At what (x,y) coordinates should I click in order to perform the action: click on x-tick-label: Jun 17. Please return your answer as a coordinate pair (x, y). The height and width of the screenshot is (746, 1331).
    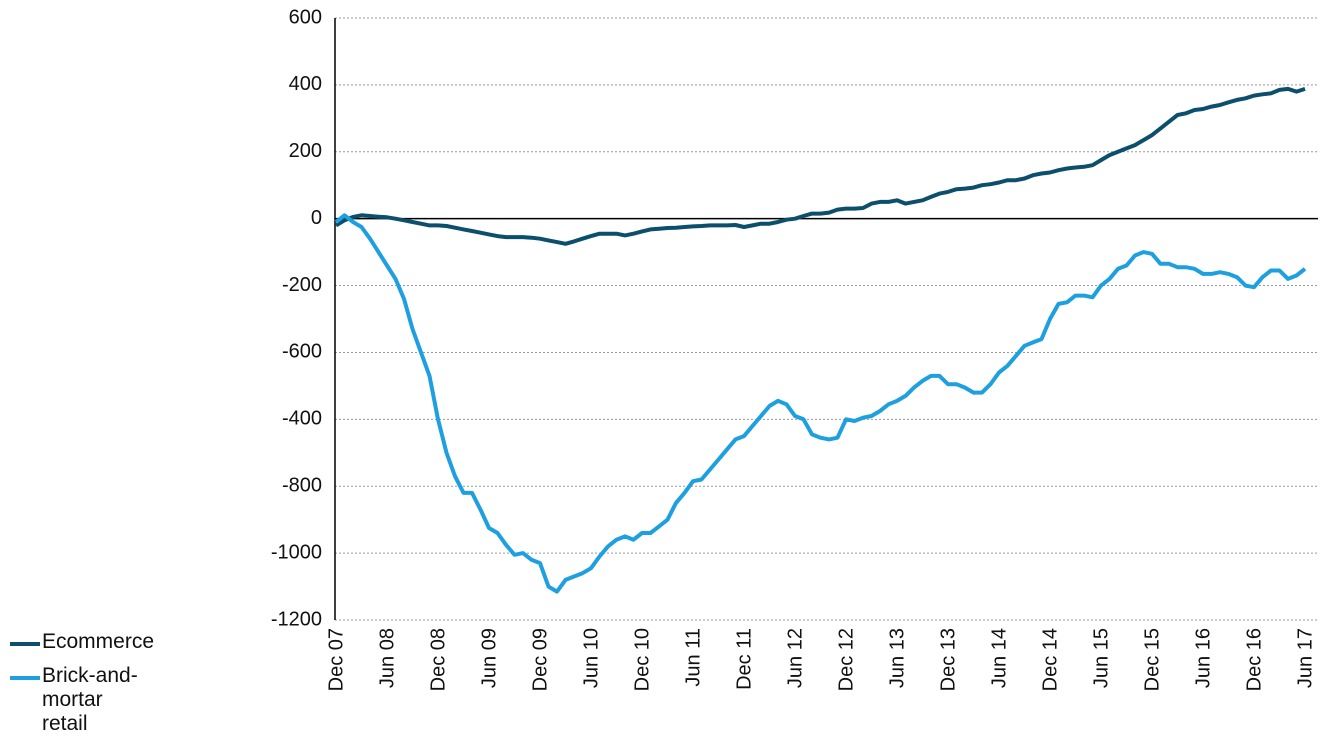
    Looking at the image, I should click on (1305, 658).